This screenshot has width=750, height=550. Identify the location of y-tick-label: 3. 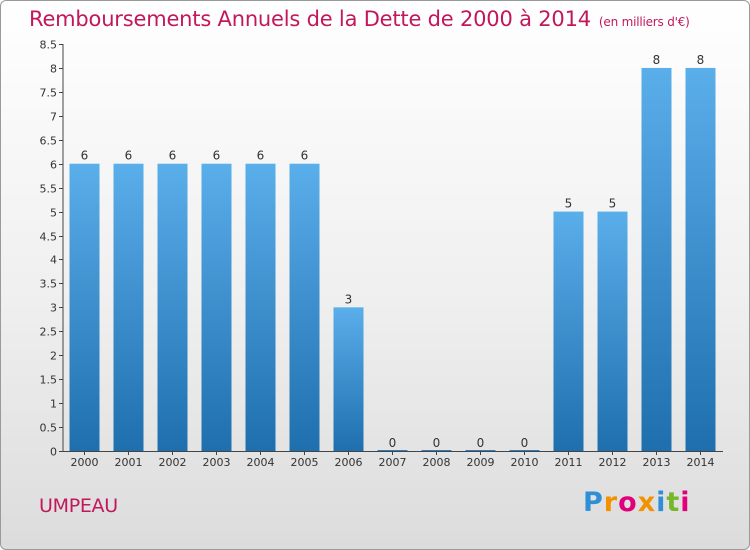
(53, 308).